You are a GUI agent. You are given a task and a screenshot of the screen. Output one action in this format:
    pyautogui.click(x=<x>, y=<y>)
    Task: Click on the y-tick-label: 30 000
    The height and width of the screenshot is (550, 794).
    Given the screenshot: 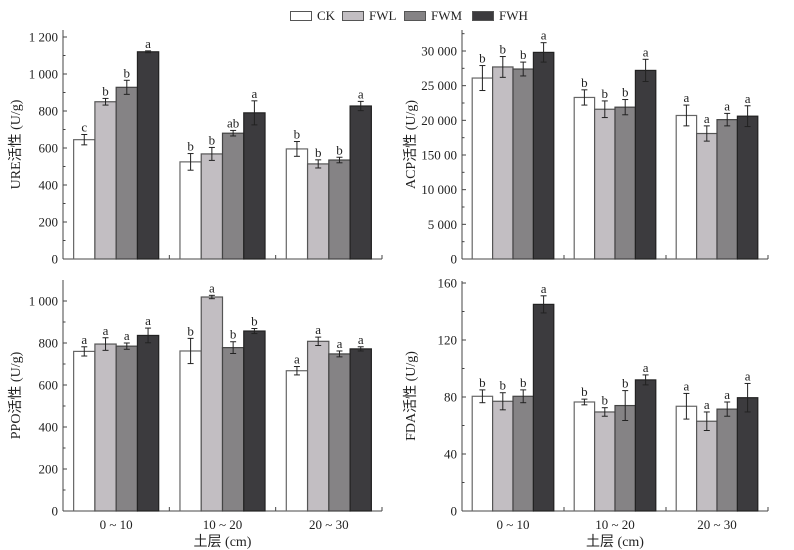 What is the action you would take?
    pyautogui.click(x=439, y=51)
    